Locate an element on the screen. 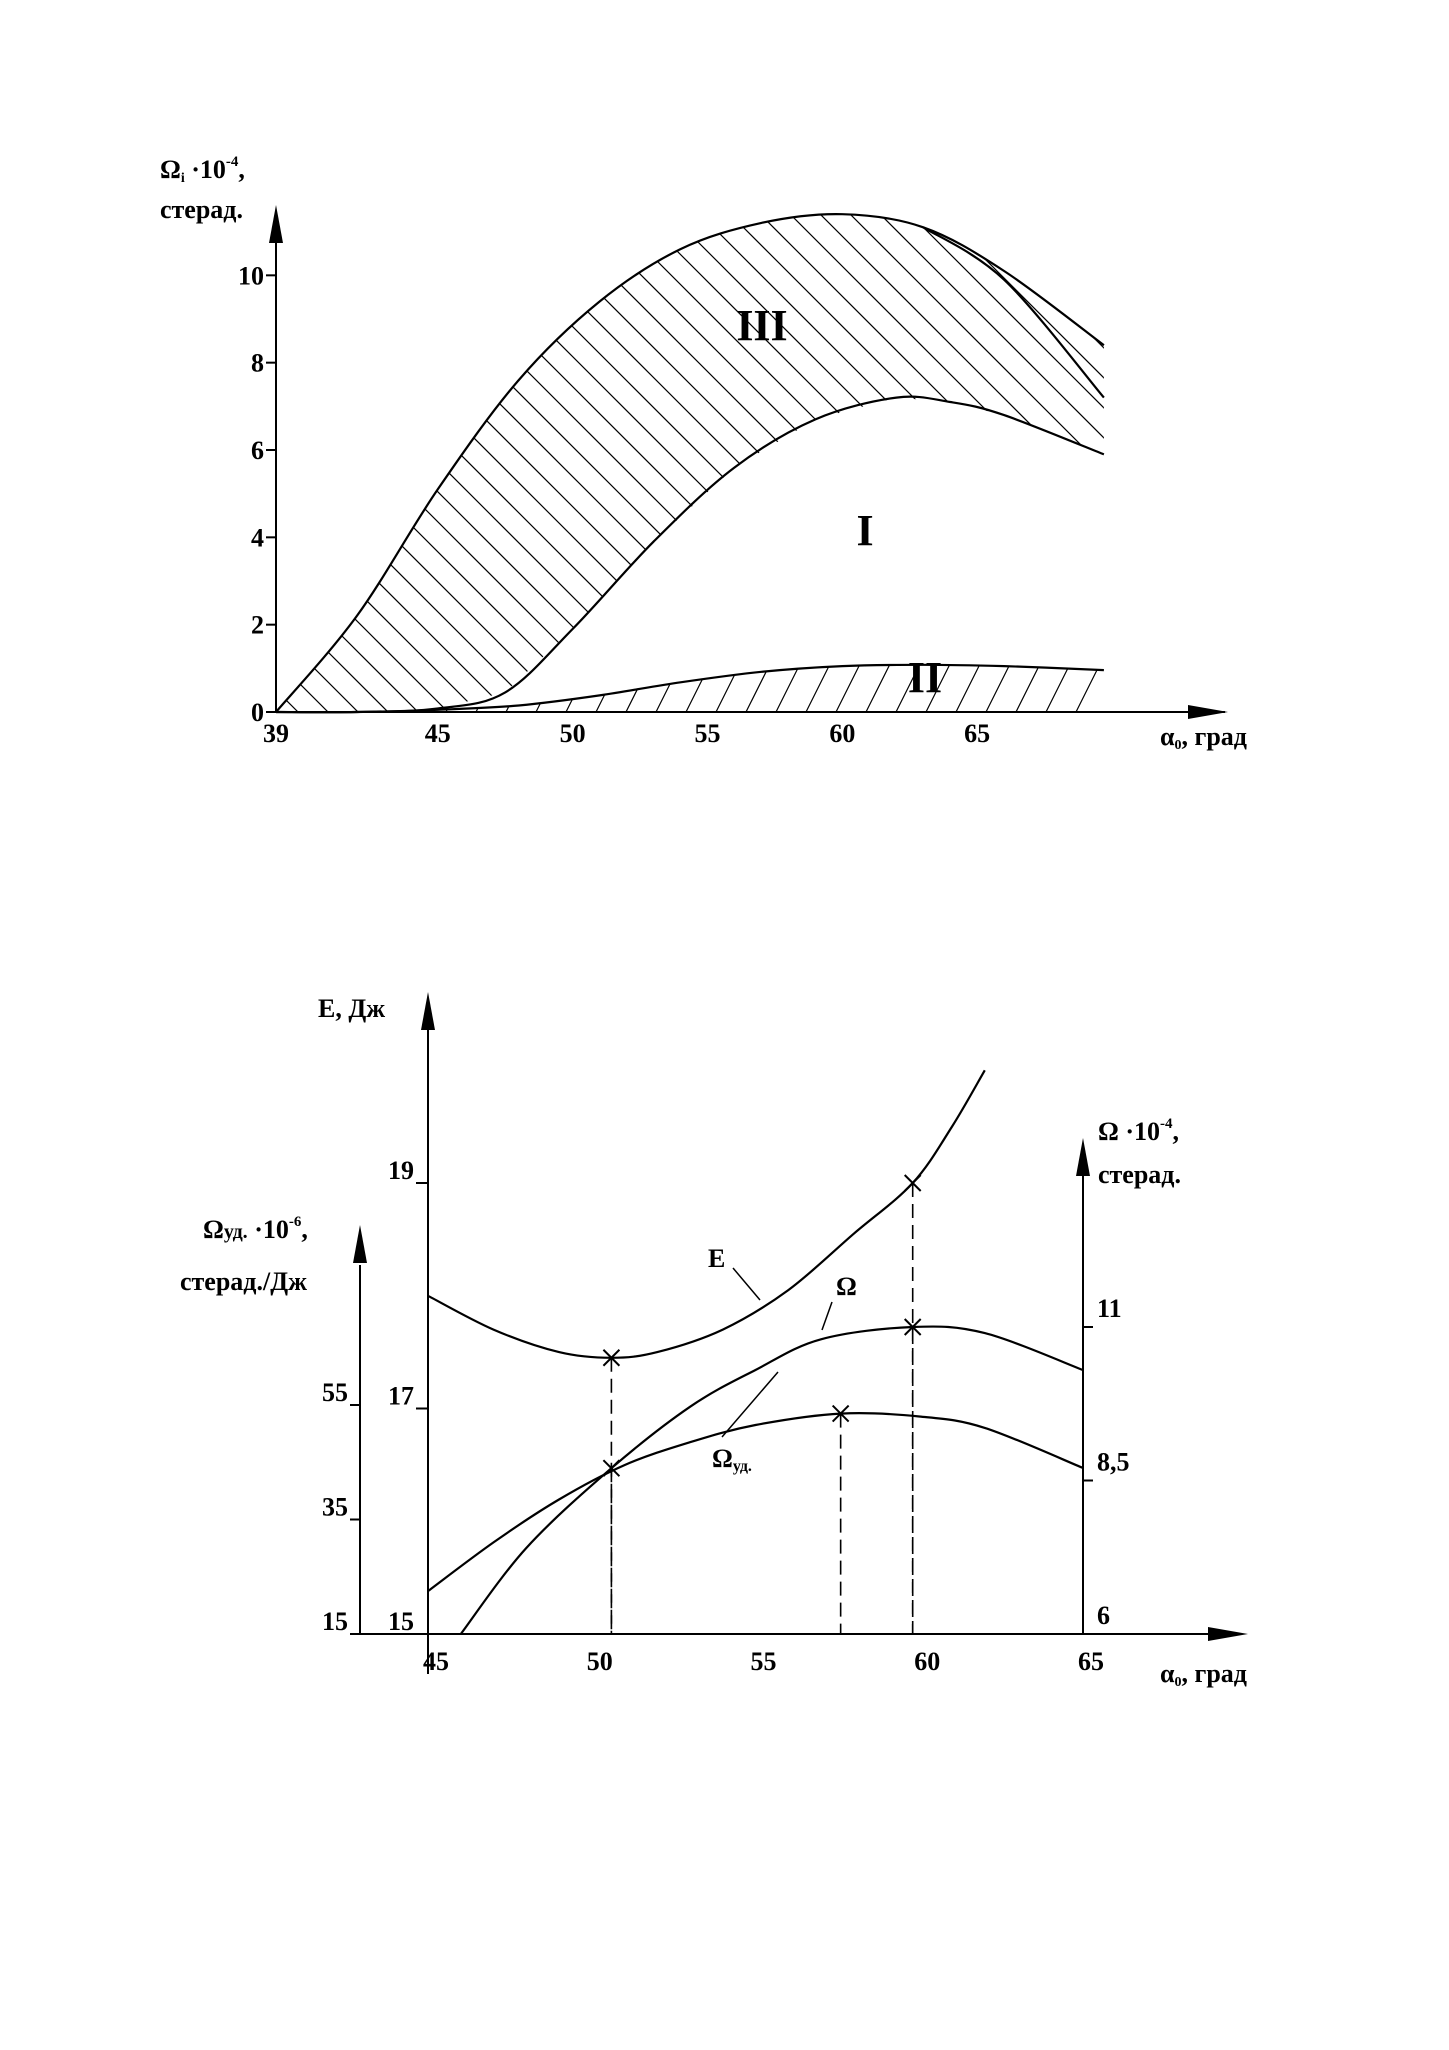  region-label-I: I is located at coordinates (864, 530).